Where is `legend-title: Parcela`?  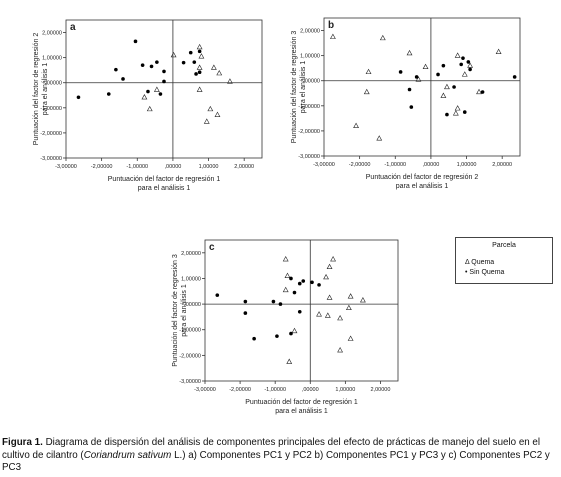 legend-title: Parcela is located at coordinates (504, 245).